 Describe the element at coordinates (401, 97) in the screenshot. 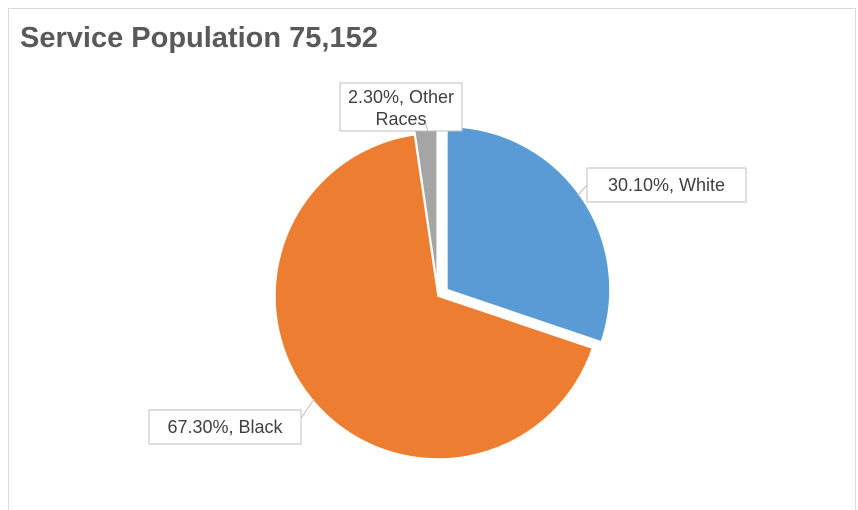

I see `data-label-text: 2.30%, Other` at that location.